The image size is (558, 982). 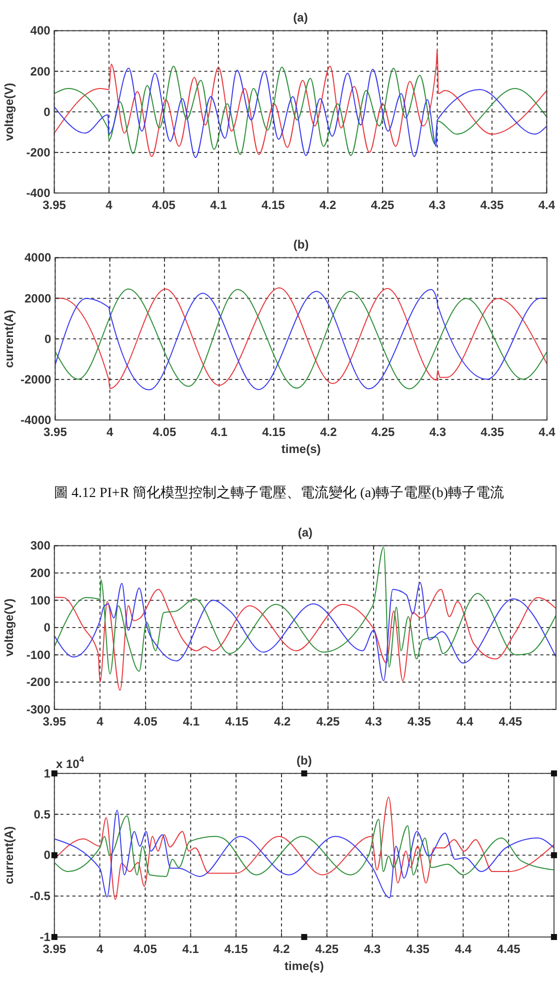 What do you see at coordinates (40, 600) in the screenshot?
I see `y-tick-label: 100` at bounding box center [40, 600].